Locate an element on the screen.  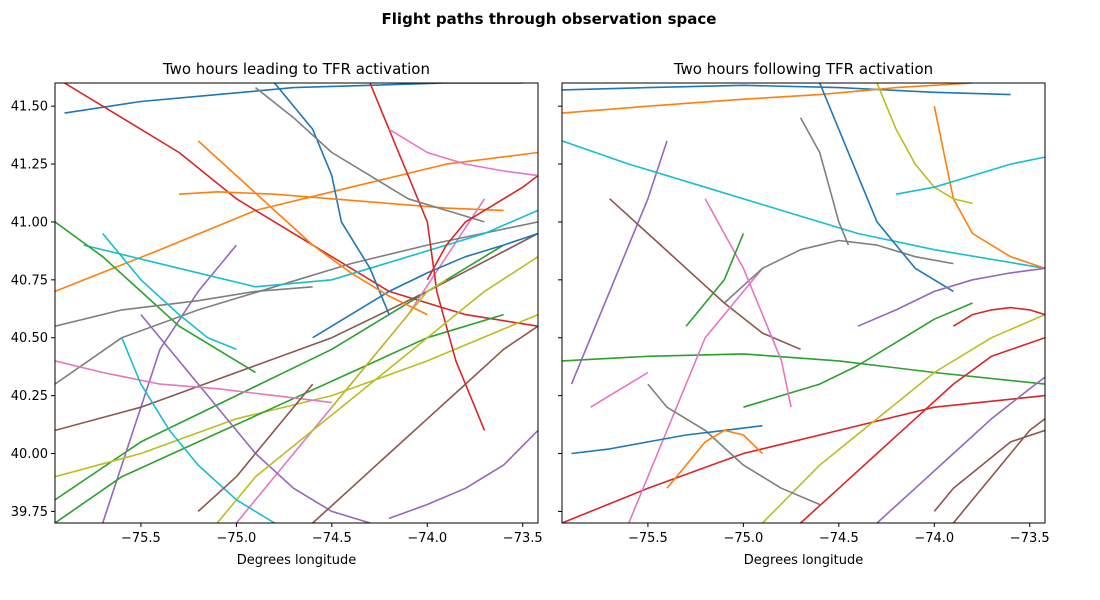
x-axis-label-right: Degrees longitude is located at coordinates (803, 560).